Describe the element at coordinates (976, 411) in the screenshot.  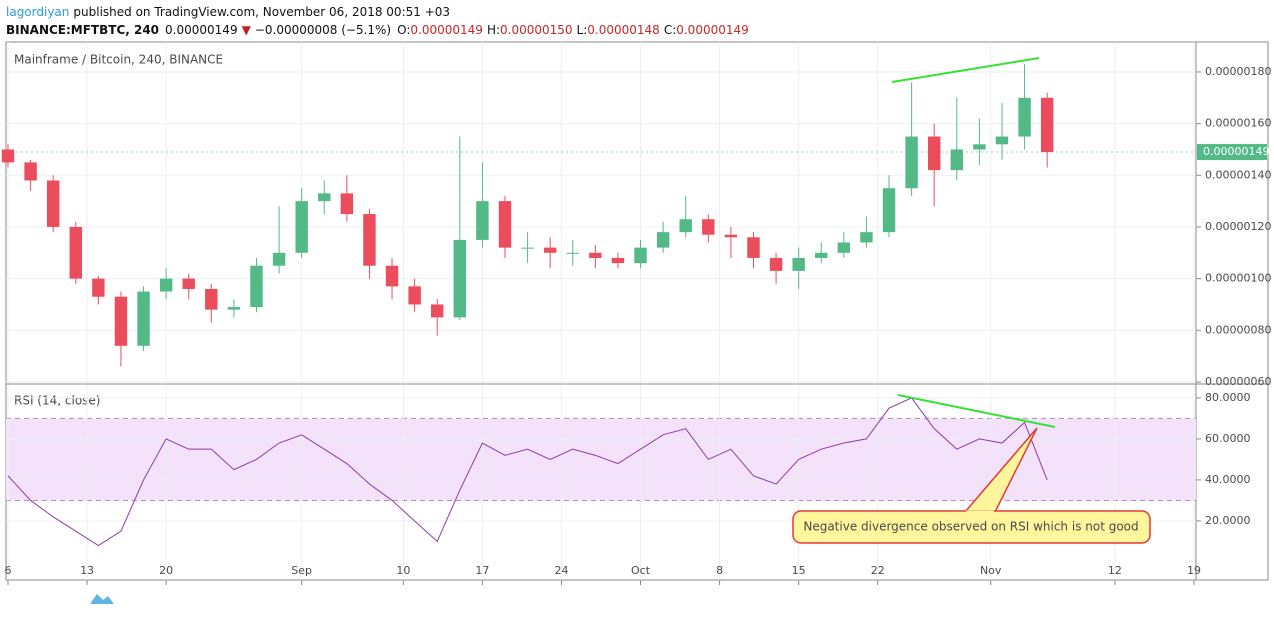
I see `rsi-trendline` at that location.